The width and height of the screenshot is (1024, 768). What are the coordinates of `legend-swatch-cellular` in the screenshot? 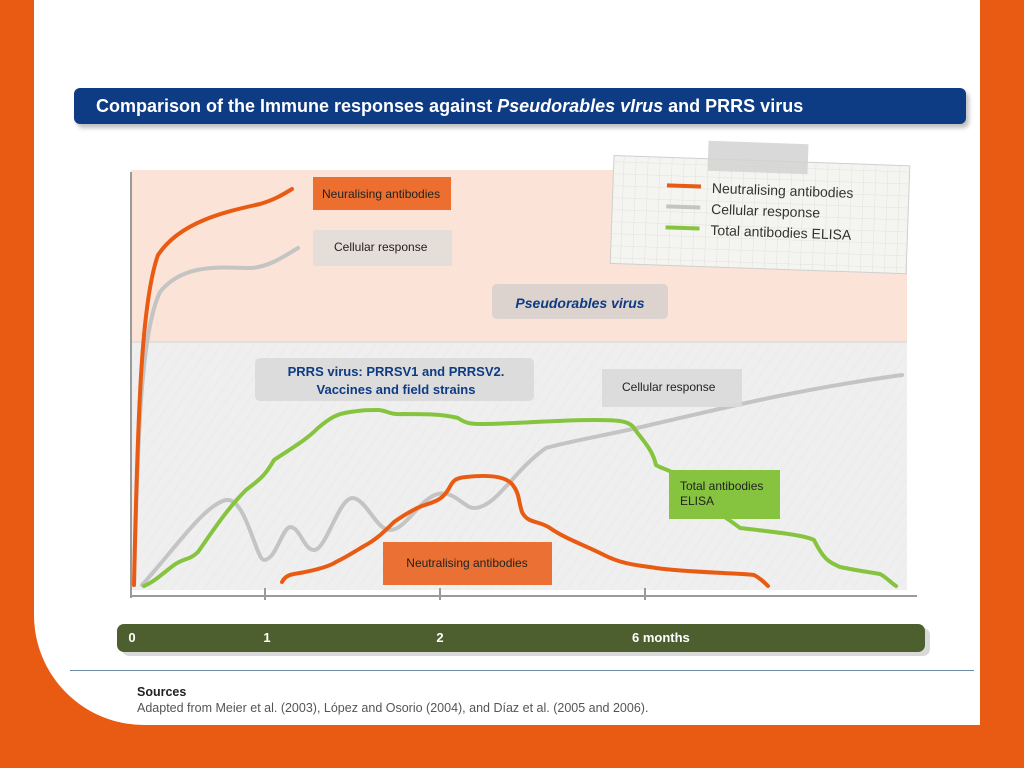 It's located at (683, 207).